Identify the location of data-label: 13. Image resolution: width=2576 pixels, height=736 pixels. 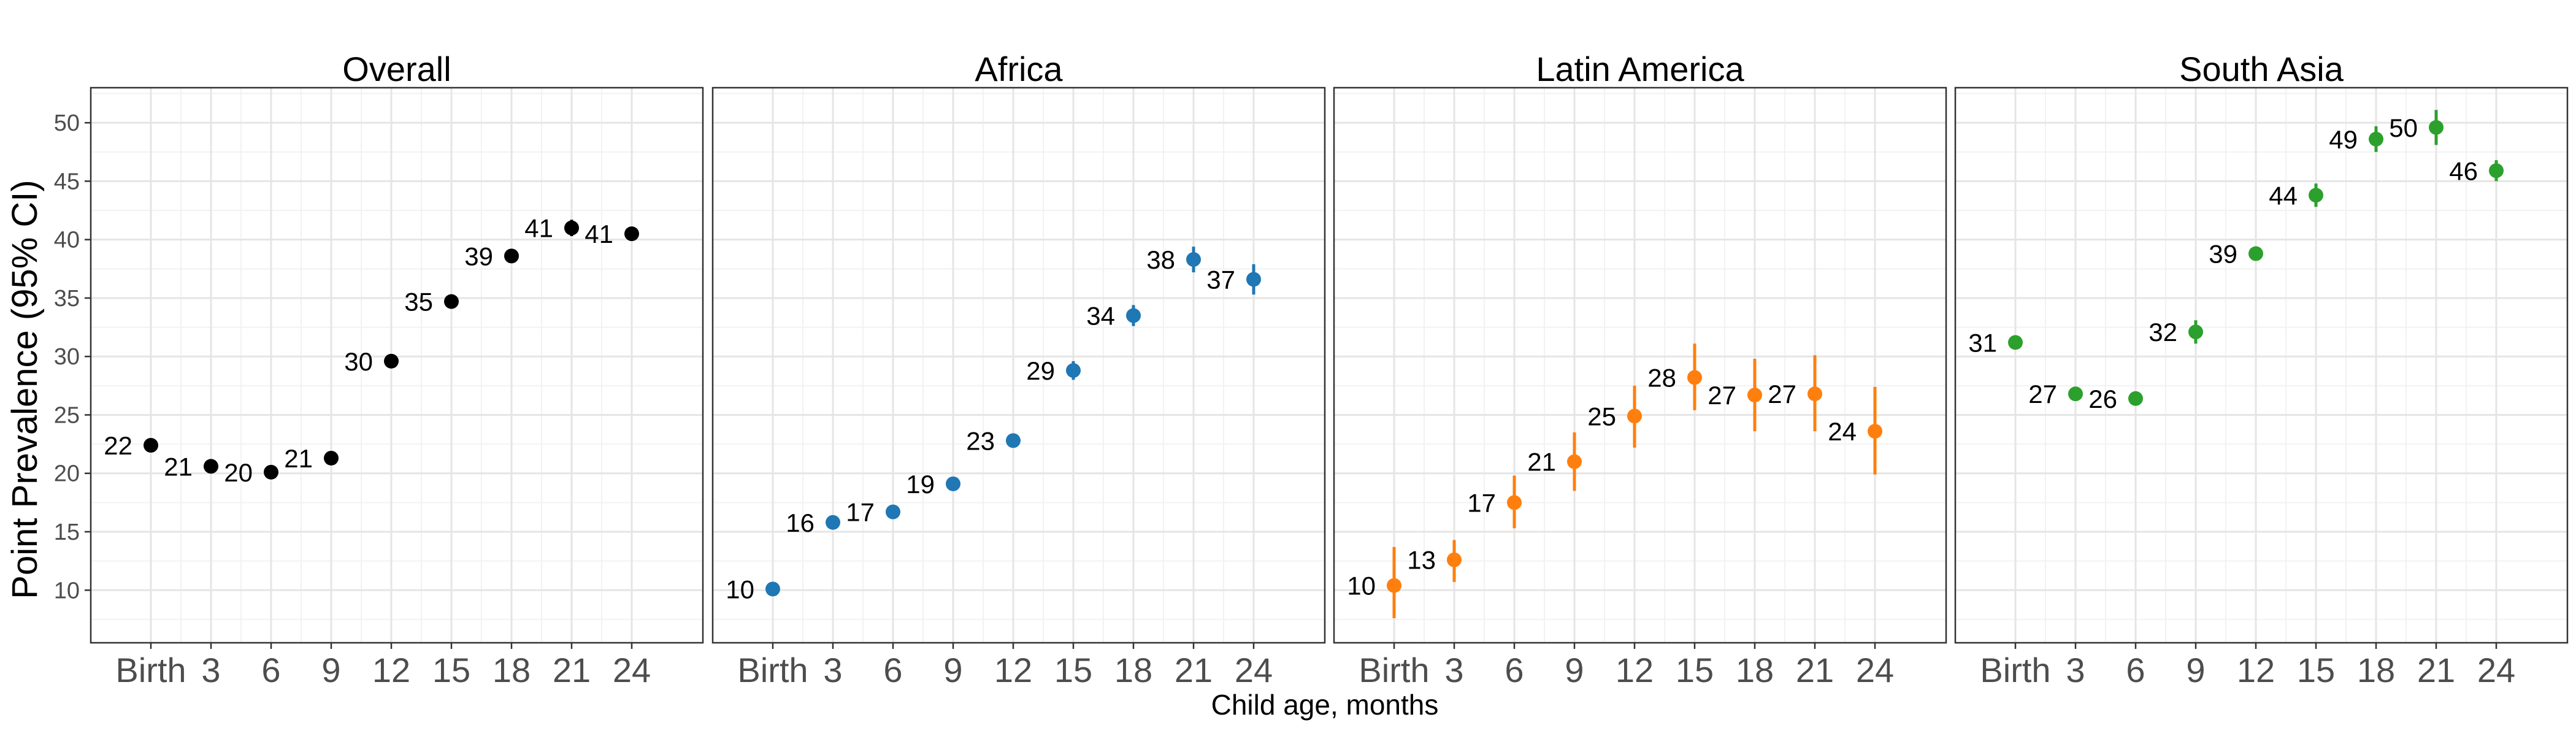
(1421, 560).